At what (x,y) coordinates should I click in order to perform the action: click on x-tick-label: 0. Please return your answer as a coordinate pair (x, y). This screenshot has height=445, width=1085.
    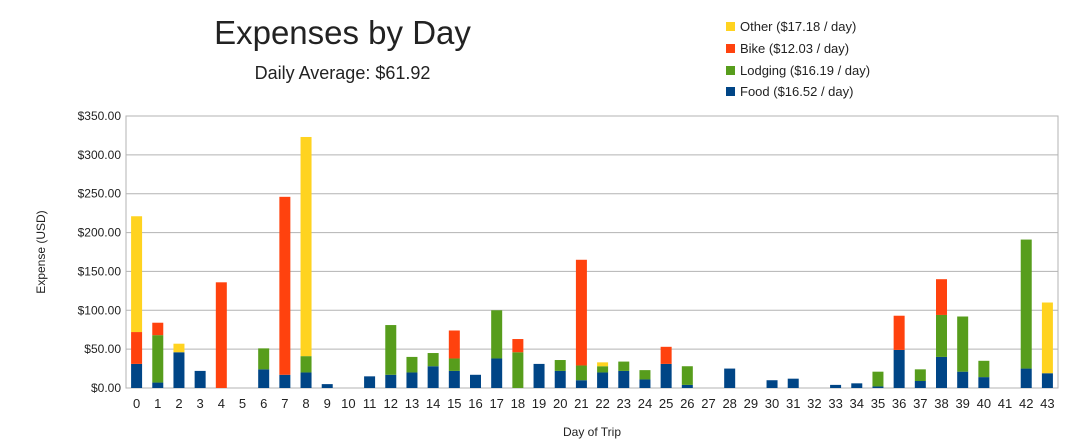
    Looking at the image, I should click on (136, 403).